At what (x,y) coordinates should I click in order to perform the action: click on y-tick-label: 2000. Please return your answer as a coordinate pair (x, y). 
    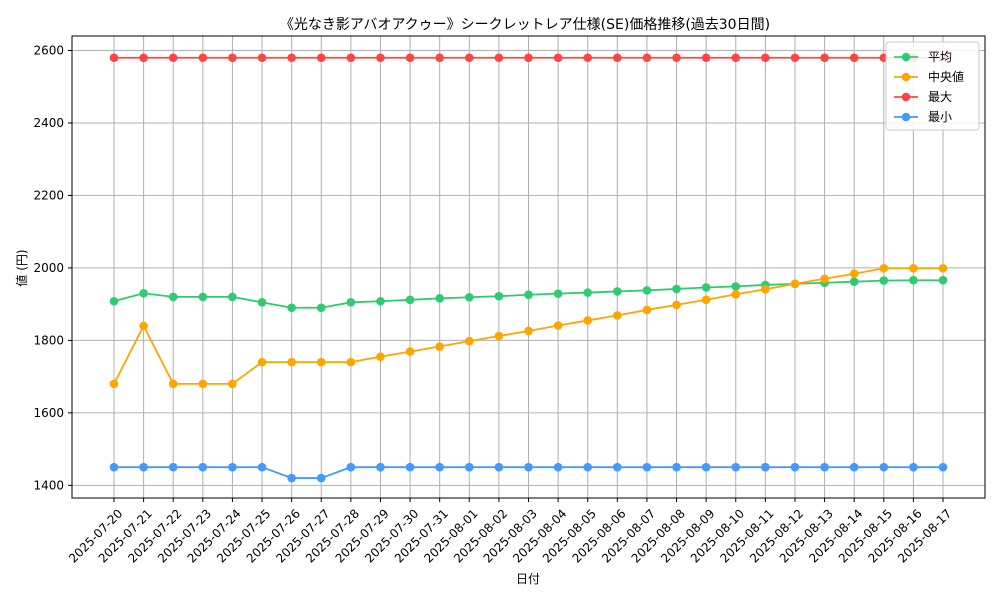
    Looking at the image, I should click on (48, 268).